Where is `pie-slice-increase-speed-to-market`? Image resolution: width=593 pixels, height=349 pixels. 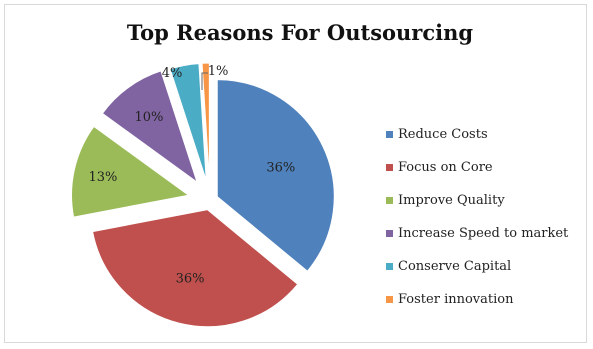
pie-slice-increase-speed-to-market is located at coordinates (150, 127).